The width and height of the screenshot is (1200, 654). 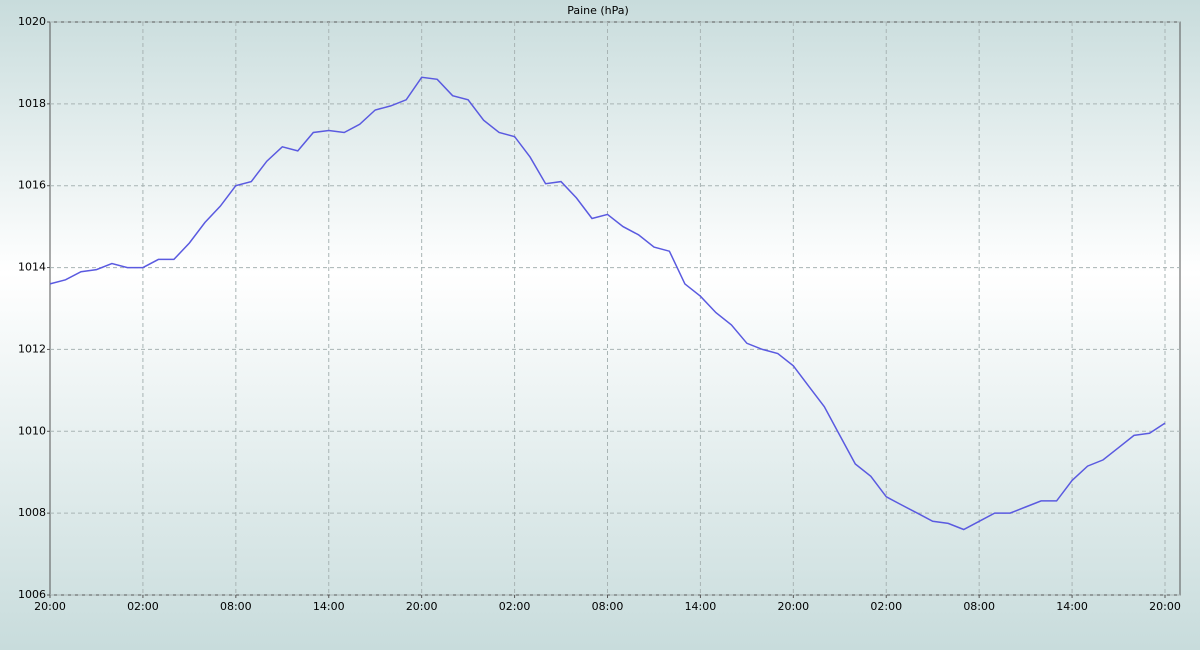 What do you see at coordinates (32, 21) in the screenshot?
I see `y-tick-label: 1020` at bounding box center [32, 21].